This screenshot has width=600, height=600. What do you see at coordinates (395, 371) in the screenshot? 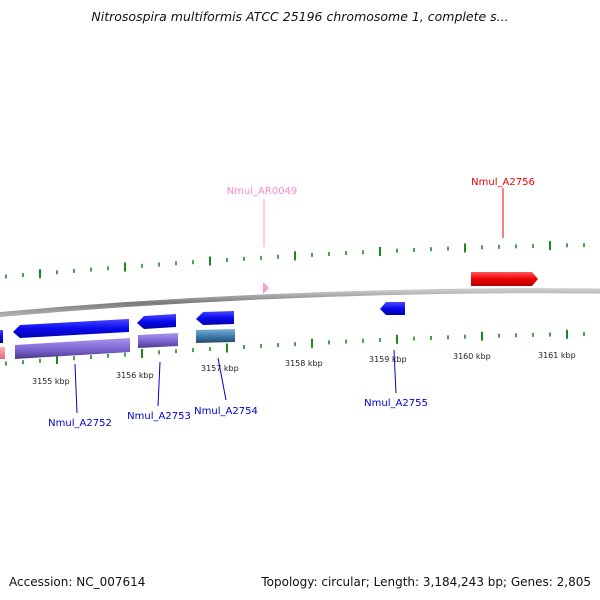
I see `leader-nmul-a2755` at bounding box center [395, 371].